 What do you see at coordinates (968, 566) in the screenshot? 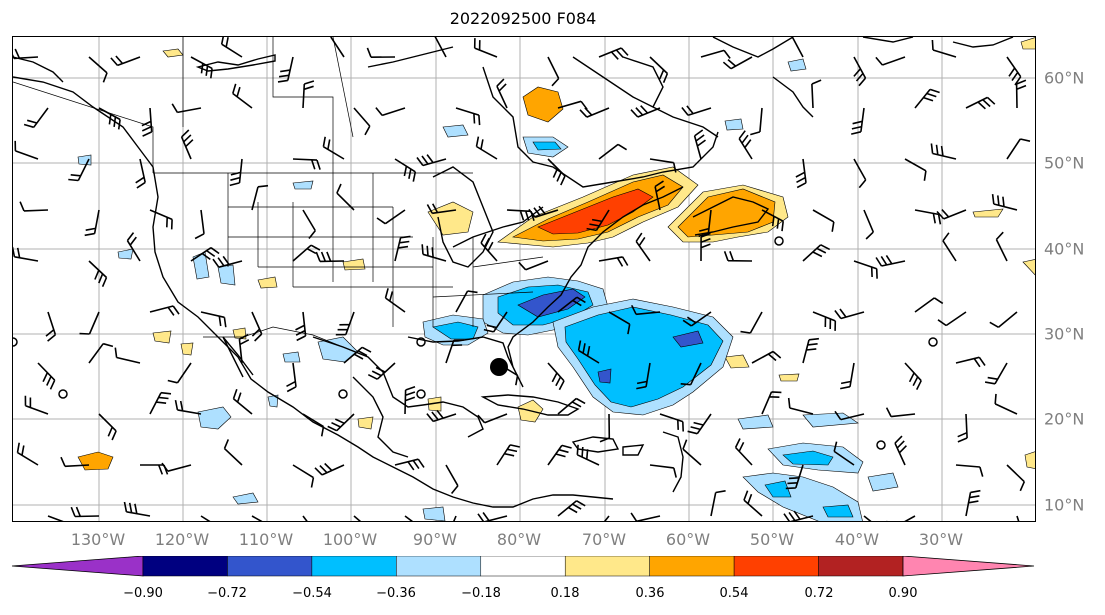
I see `colorbar-over-triangle` at bounding box center [968, 566].